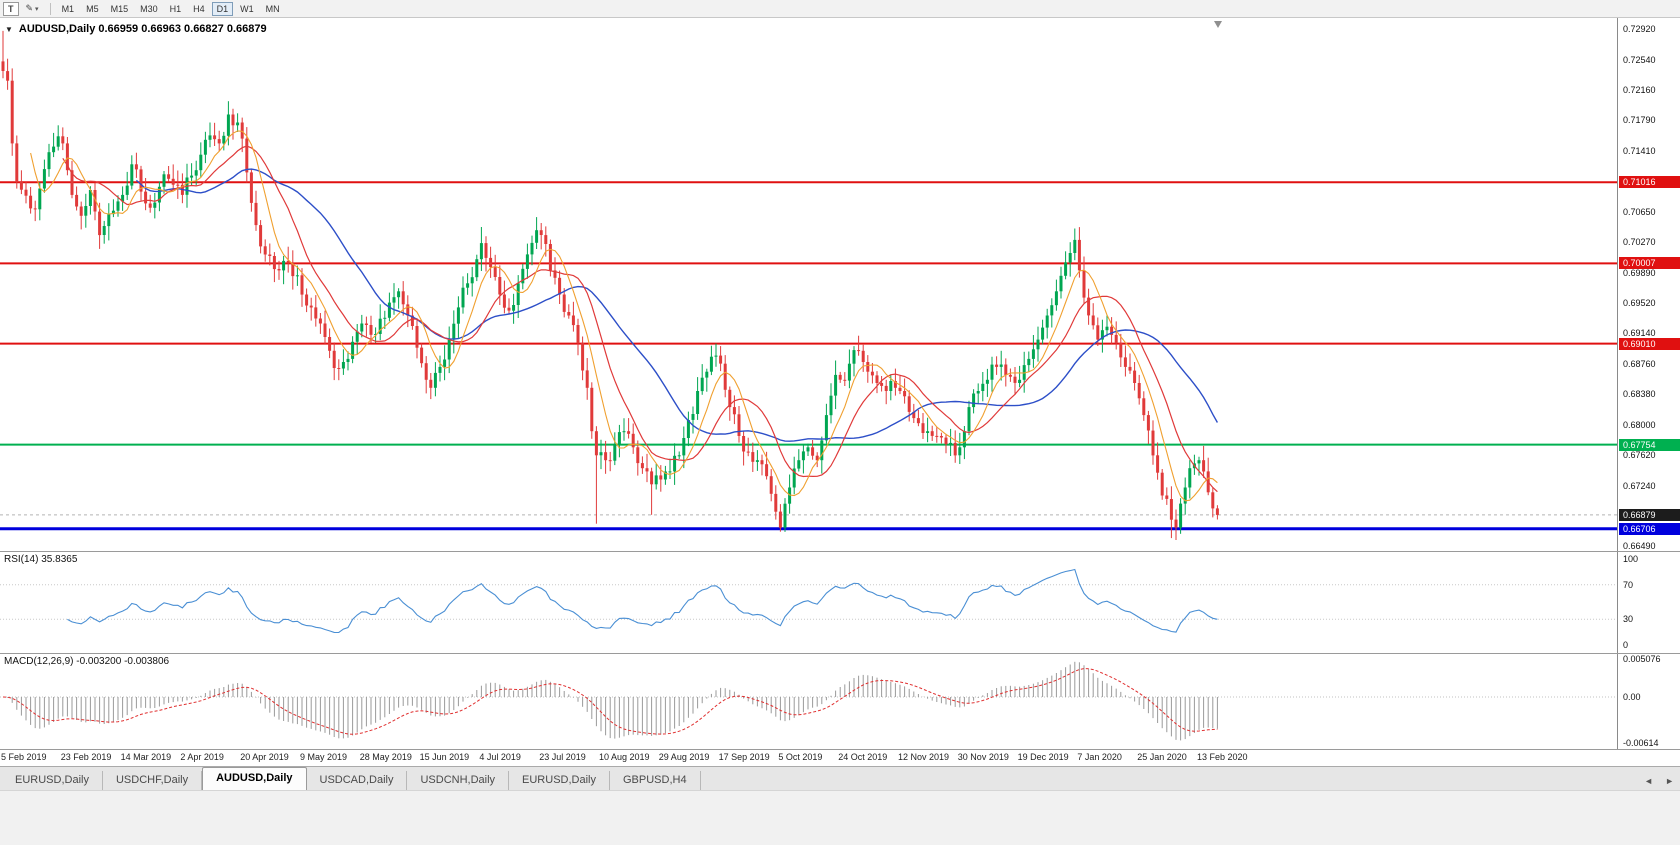 Image resolution: width=1680 pixels, height=845 pixels. What do you see at coordinates (175, 8) in the screenshot?
I see `timeframe-button-h1: H1` at bounding box center [175, 8].